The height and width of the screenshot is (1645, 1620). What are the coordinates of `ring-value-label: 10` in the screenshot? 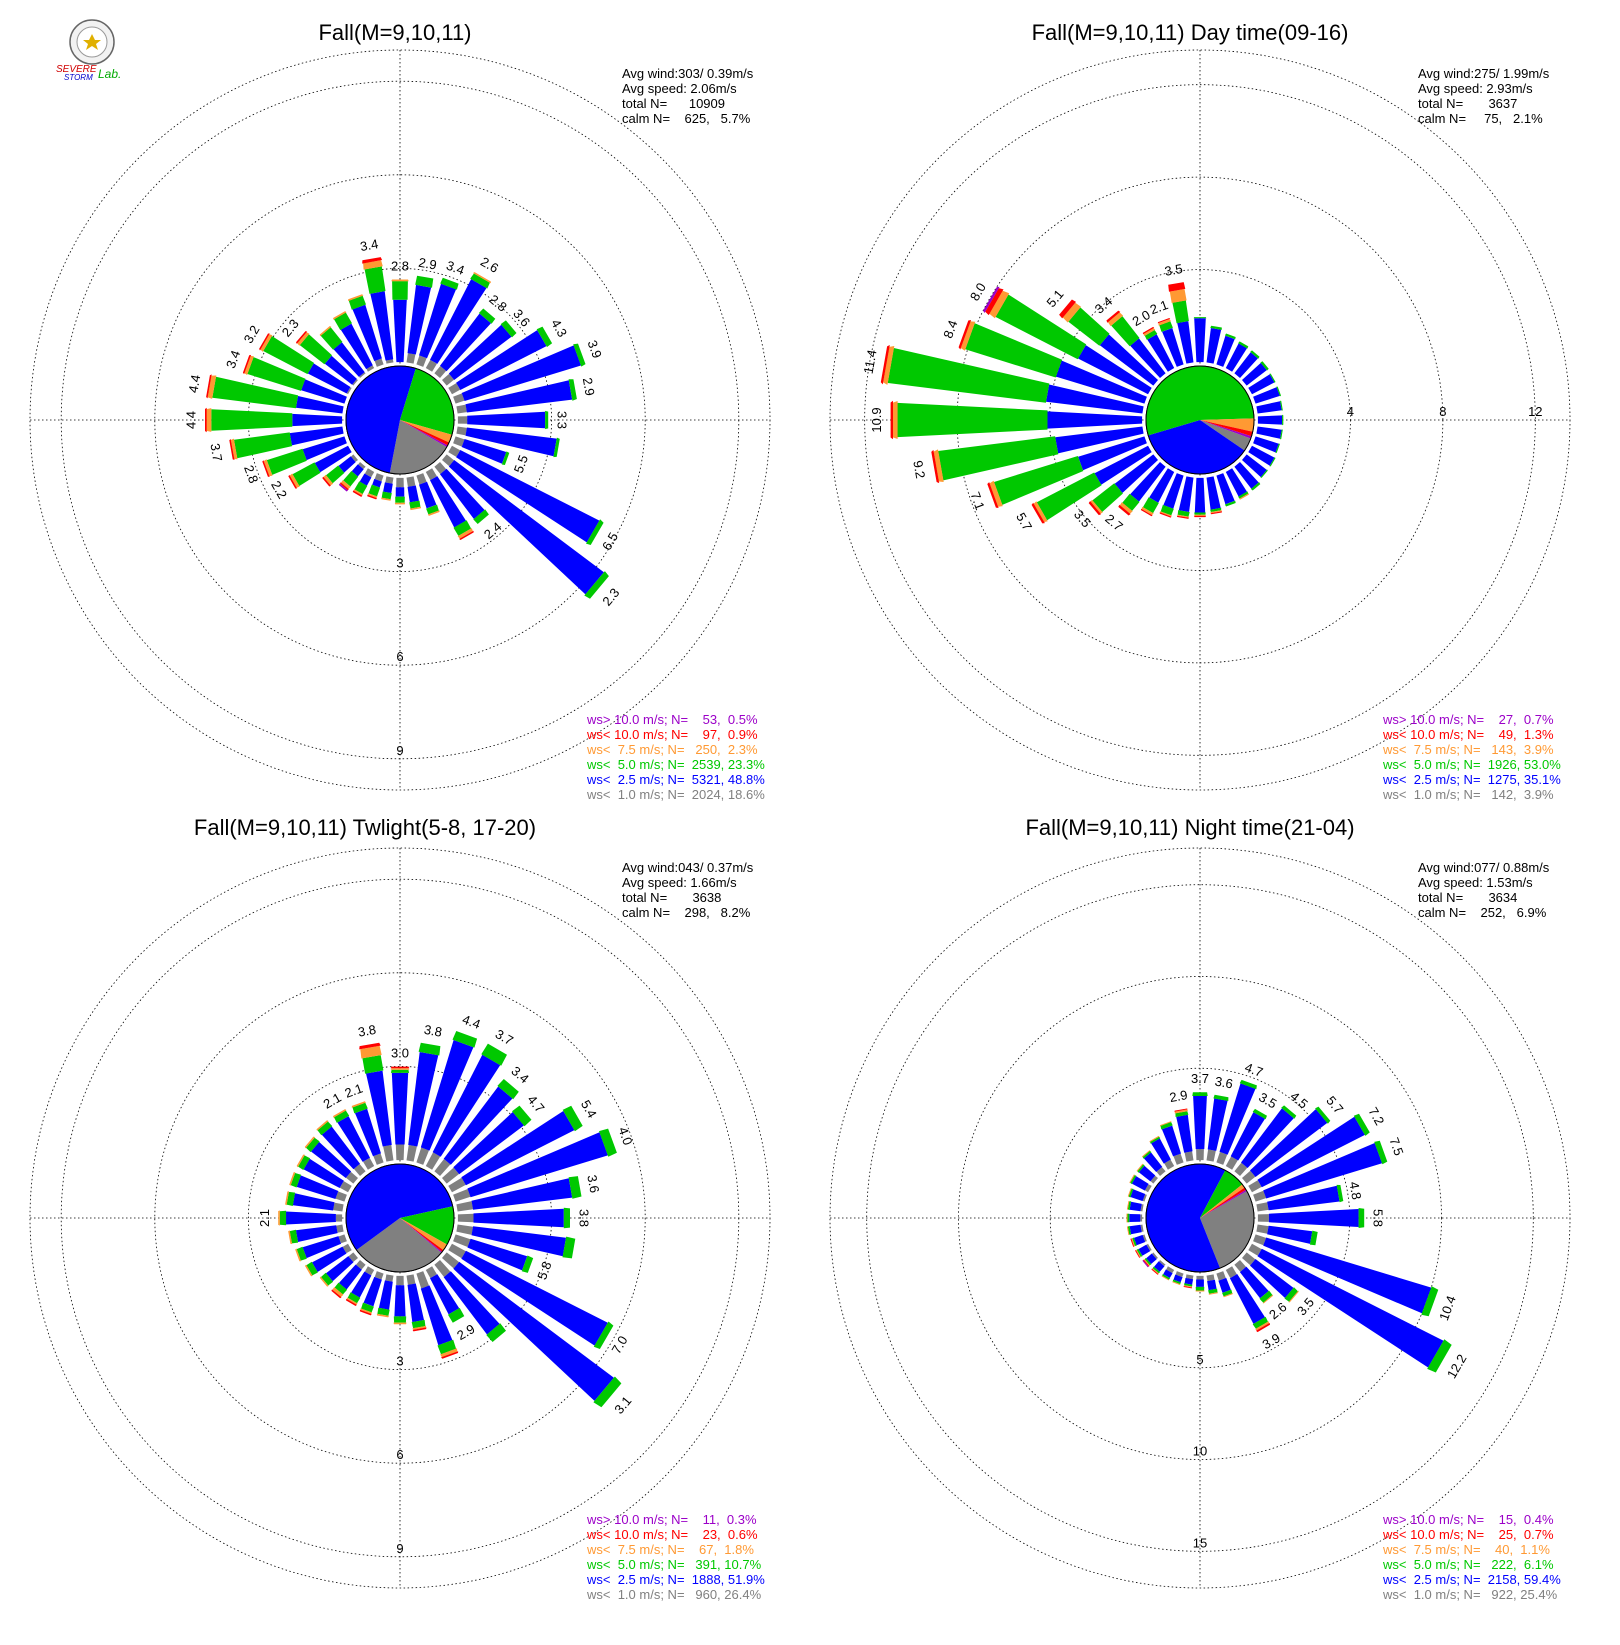 It's located at (1200, 1451).